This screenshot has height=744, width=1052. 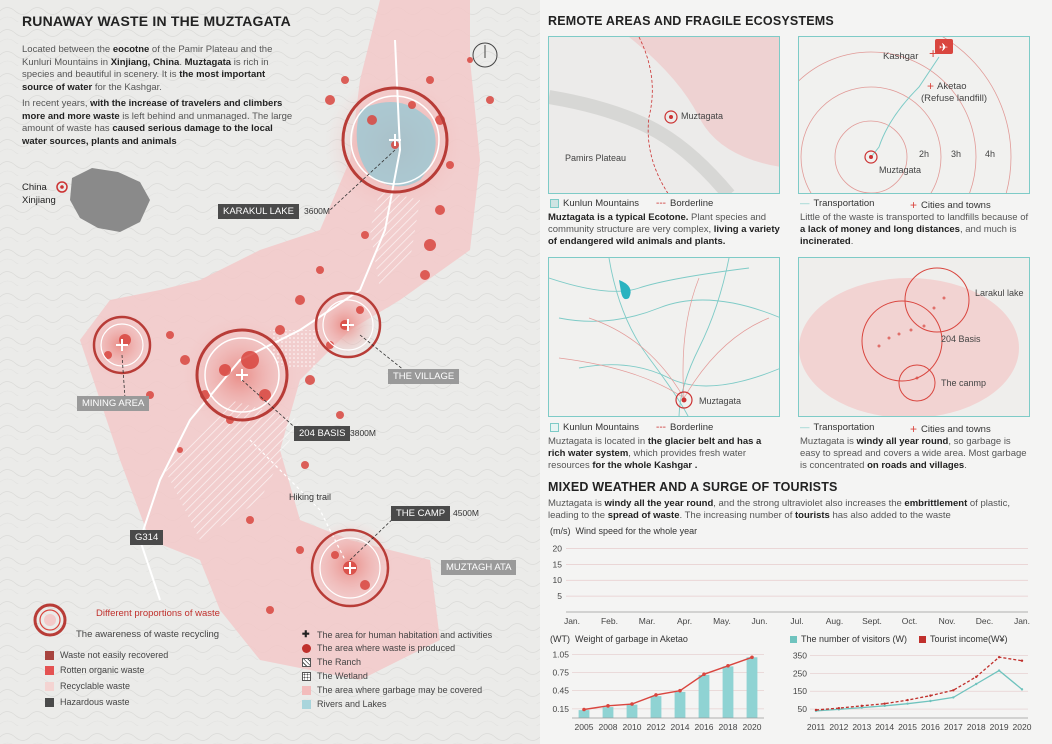 I want to click on garbage-chart-caption: (WT) Weight of garbage in Aketao, so click(x=619, y=639).